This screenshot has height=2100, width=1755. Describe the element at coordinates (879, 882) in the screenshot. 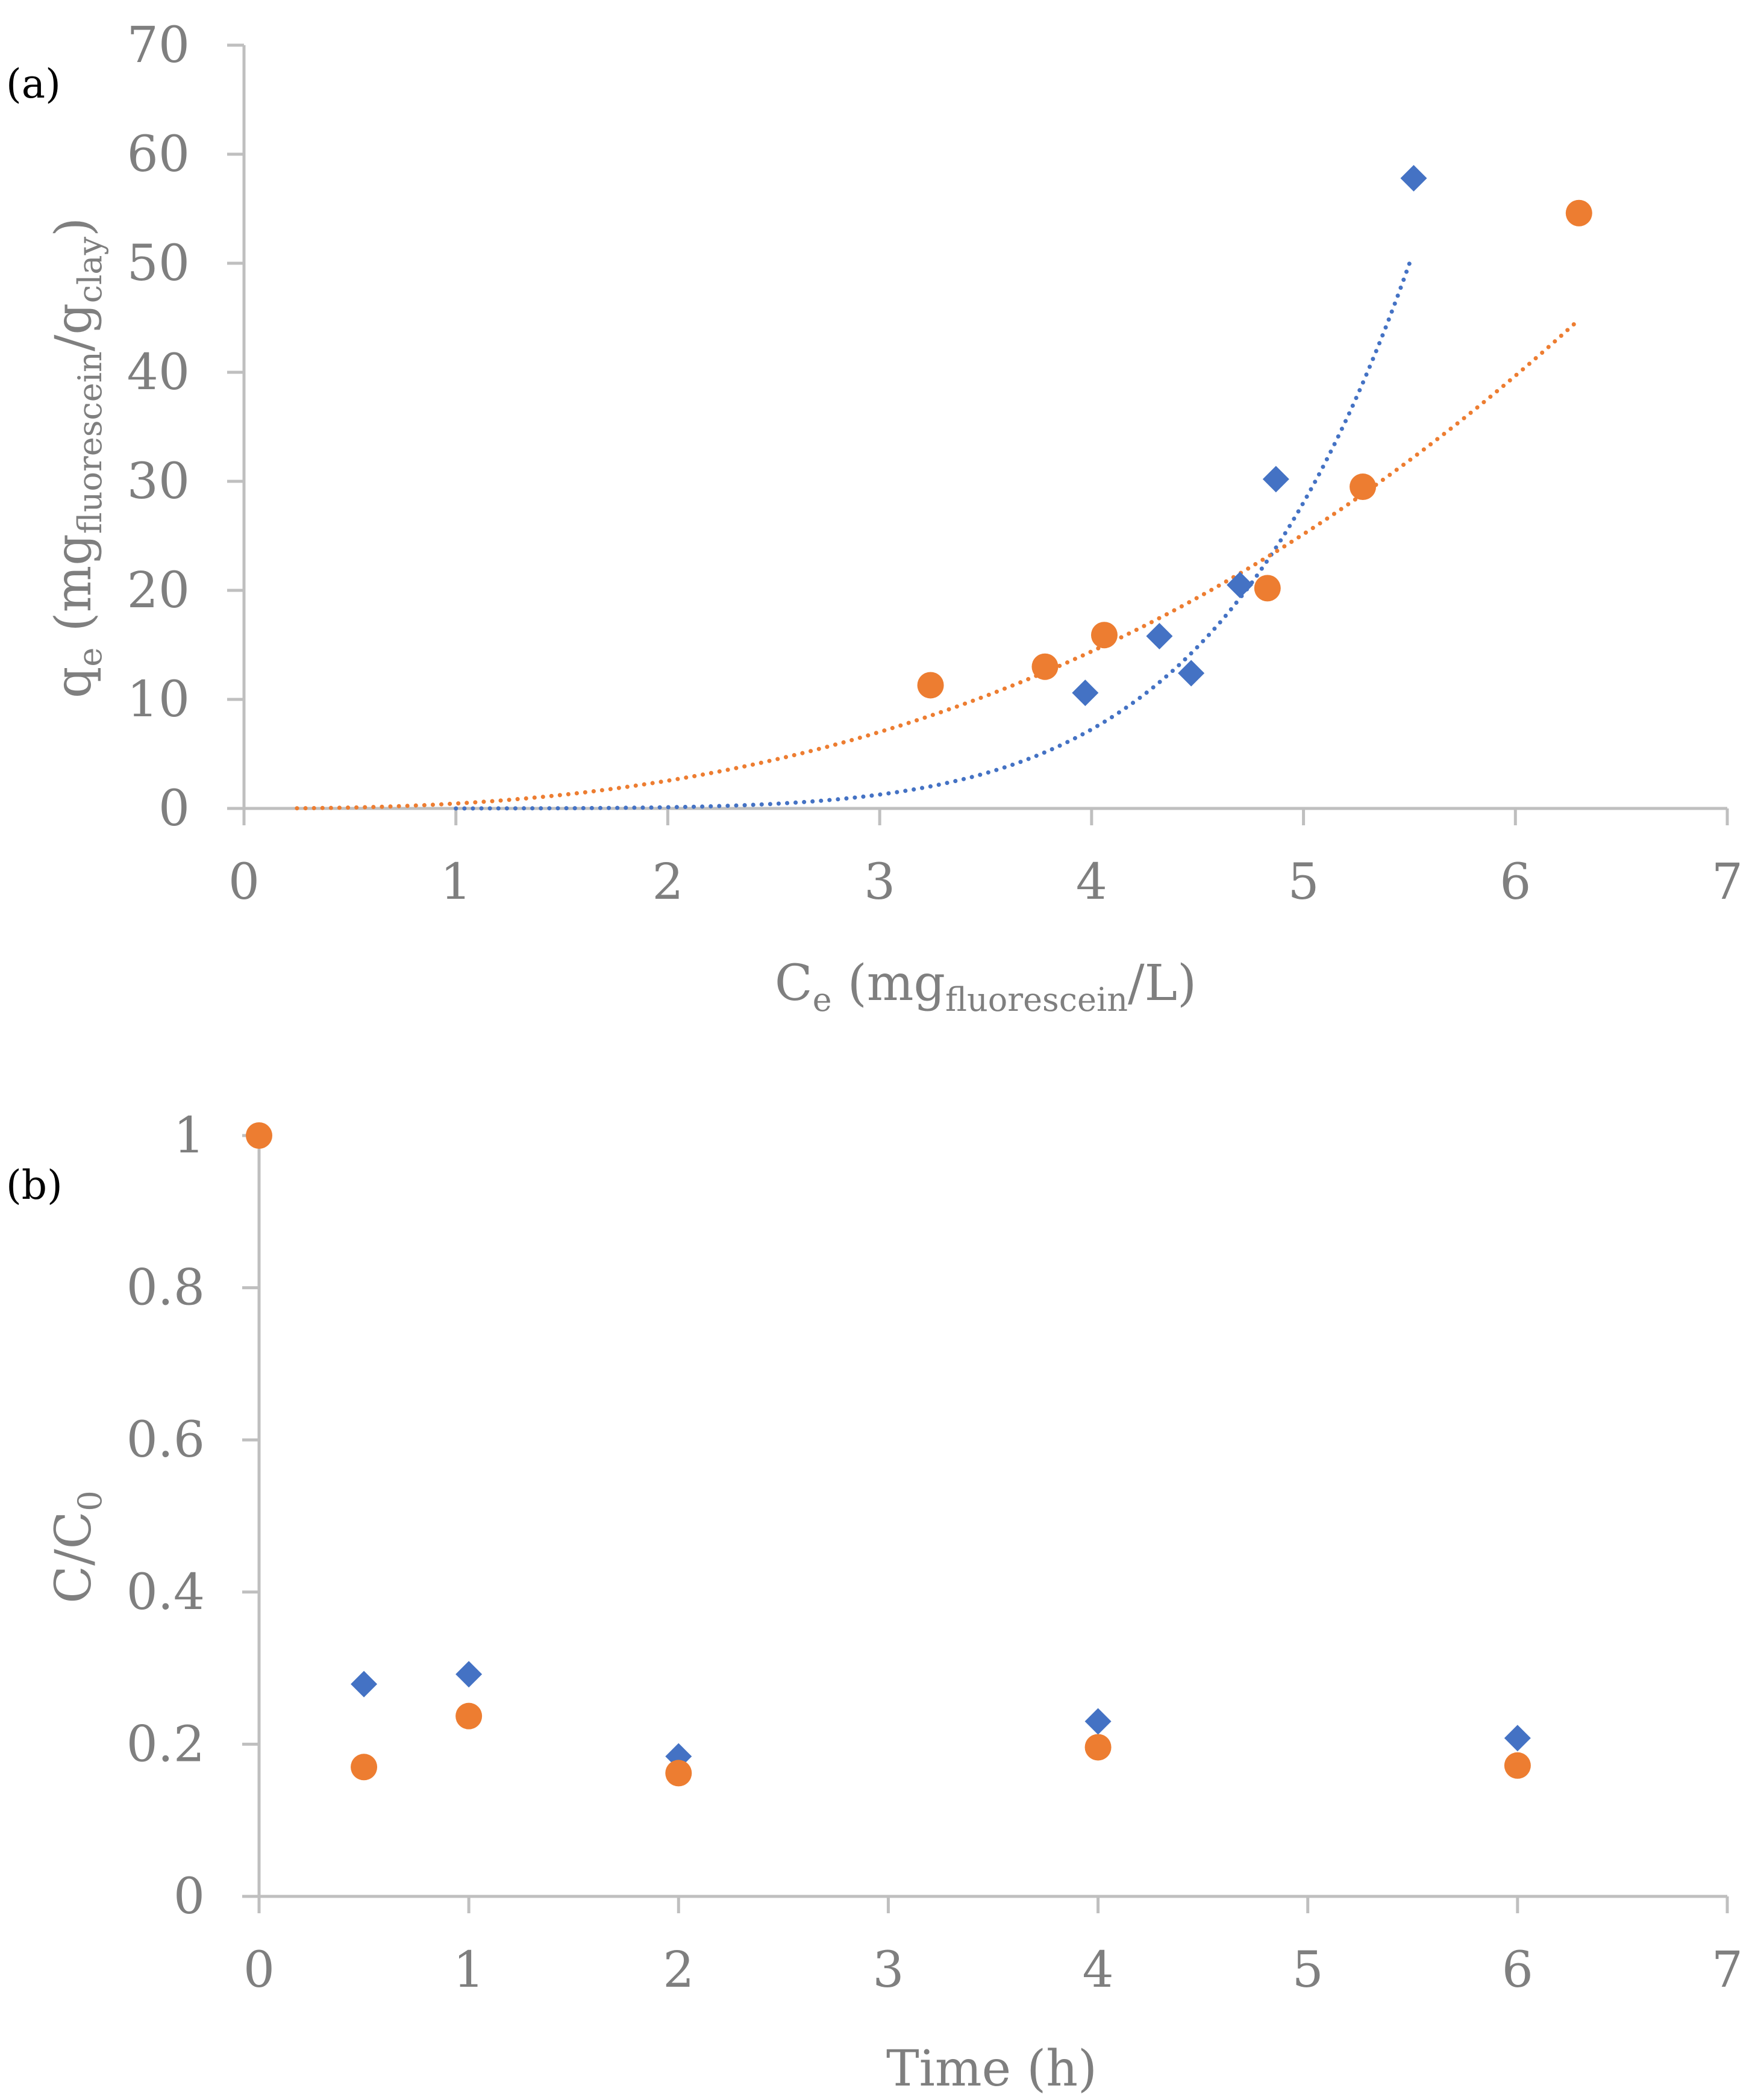

I see `panel-a-x-tick-label: 3` at that location.